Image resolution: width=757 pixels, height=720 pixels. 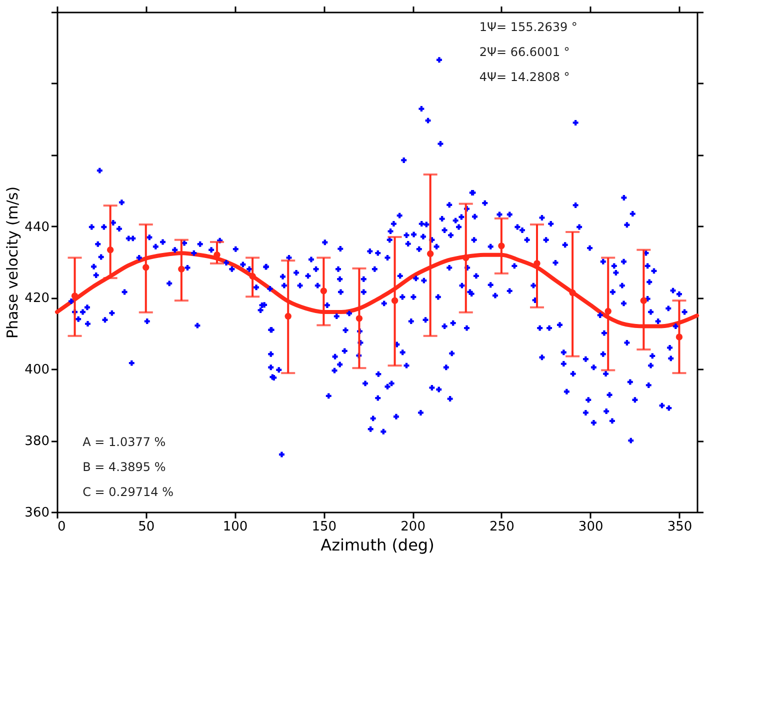 What do you see at coordinates (124, 467) in the screenshot?
I see `annotation: B = 4.3895 %` at bounding box center [124, 467].